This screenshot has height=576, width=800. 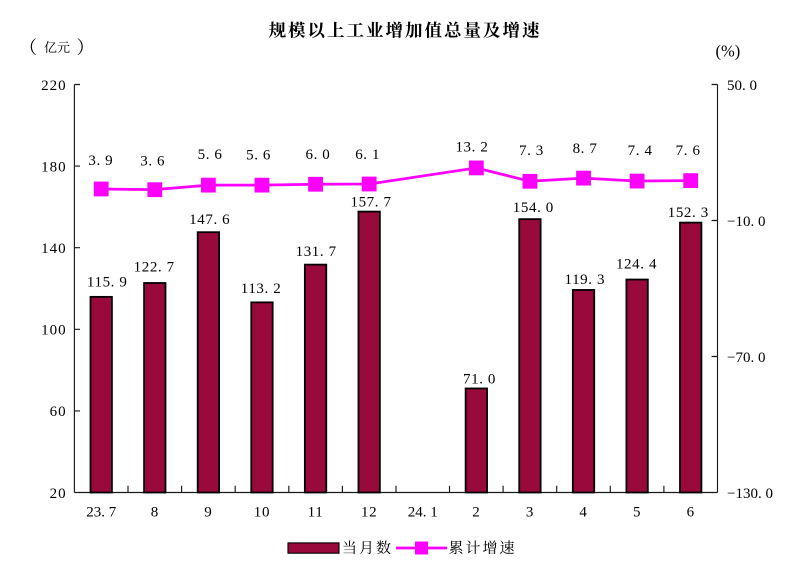 What do you see at coordinates (370, 203) in the screenshot?
I see `svg-text: 157. 7` at bounding box center [370, 203].